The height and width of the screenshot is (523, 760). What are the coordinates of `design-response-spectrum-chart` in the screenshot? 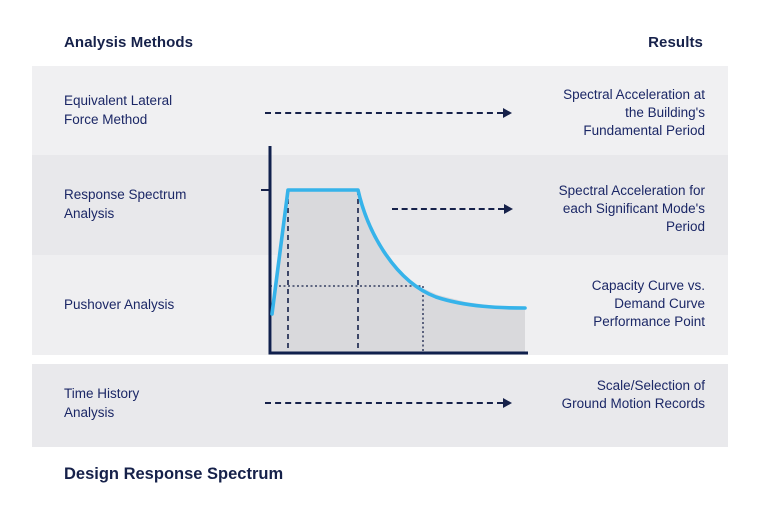 It's located at (394, 250).